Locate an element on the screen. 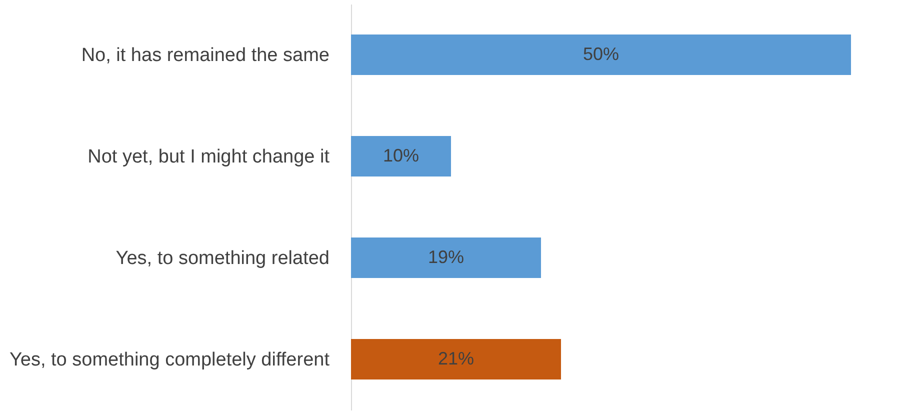 The image size is (904, 414). y-tick-label: No, it has remained the same is located at coordinates (205, 55).